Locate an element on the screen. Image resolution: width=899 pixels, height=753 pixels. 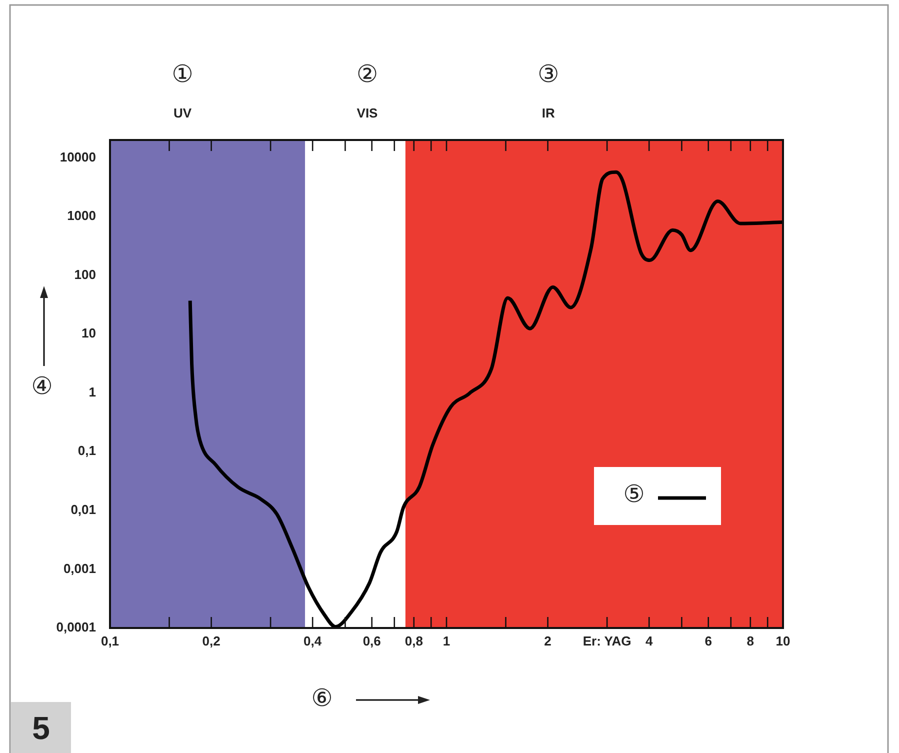
x-tick-label: 0,2 is located at coordinates (211, 640).